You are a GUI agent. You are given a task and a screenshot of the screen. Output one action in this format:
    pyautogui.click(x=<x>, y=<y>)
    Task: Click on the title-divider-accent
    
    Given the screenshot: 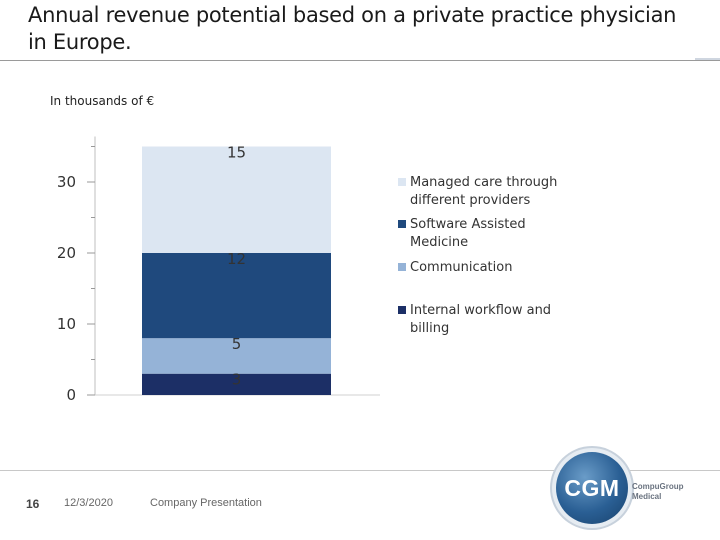 What is the action you would take?
    pyautogui.click(x=707, y=59)
    